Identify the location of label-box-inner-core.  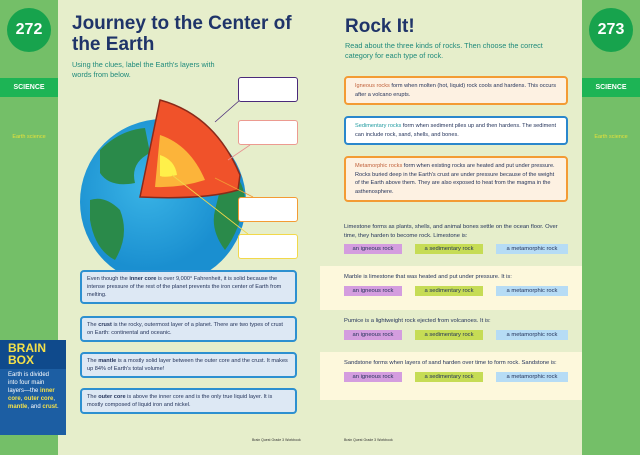
(268, 246).